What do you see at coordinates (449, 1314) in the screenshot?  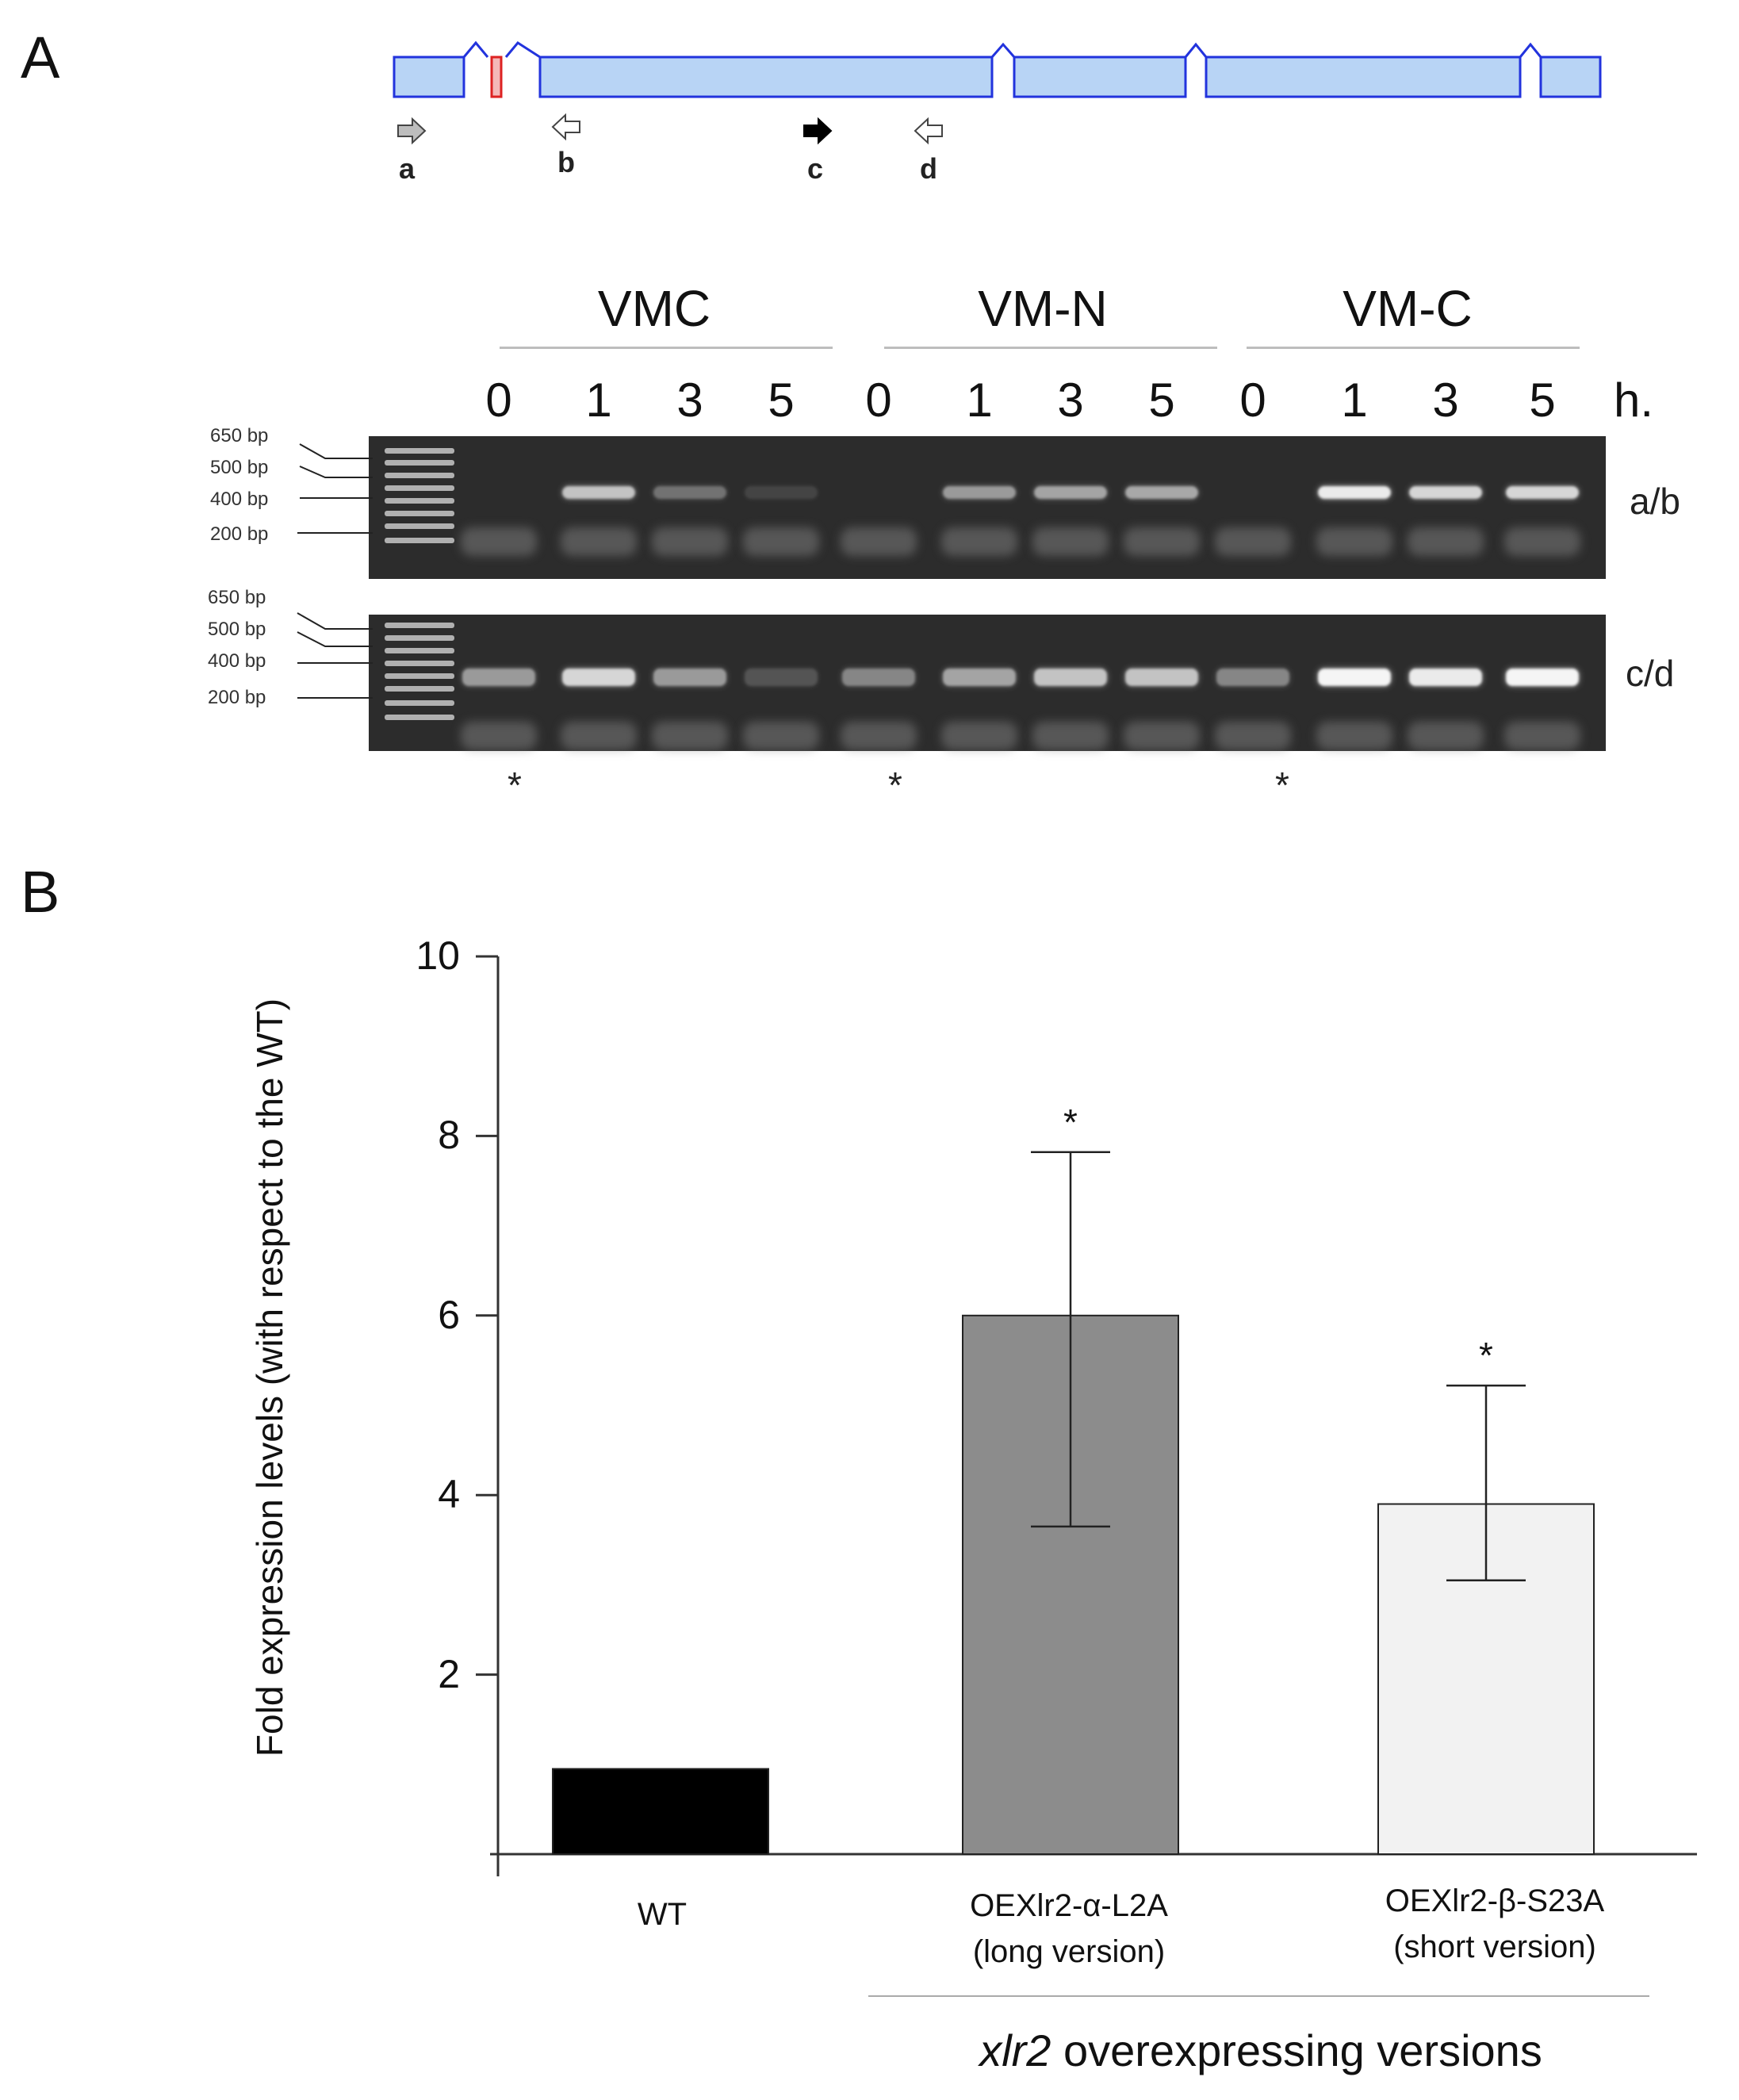 I see `y-tick-label: 6` at bounding box center [449, 1314].